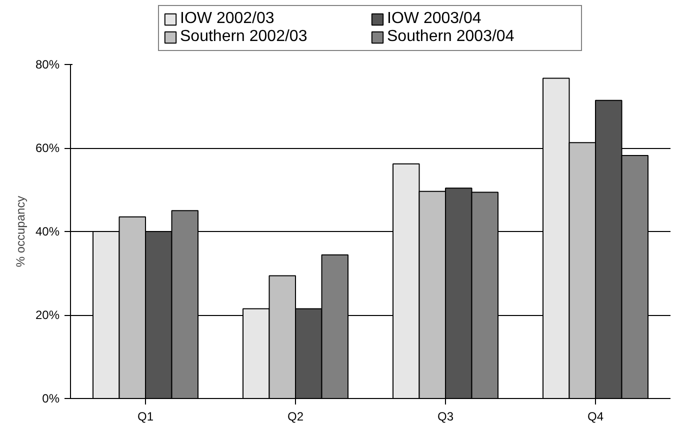  What do you see at coordinates (145, 417) in the screenshot?
I see `x-tick-label: Q1` at bounding box center [145, 417].